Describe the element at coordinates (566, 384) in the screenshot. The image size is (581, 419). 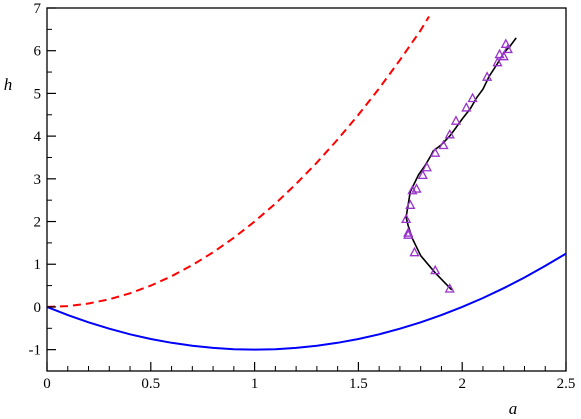
I see `x-tick-label: 2.5` at that location.